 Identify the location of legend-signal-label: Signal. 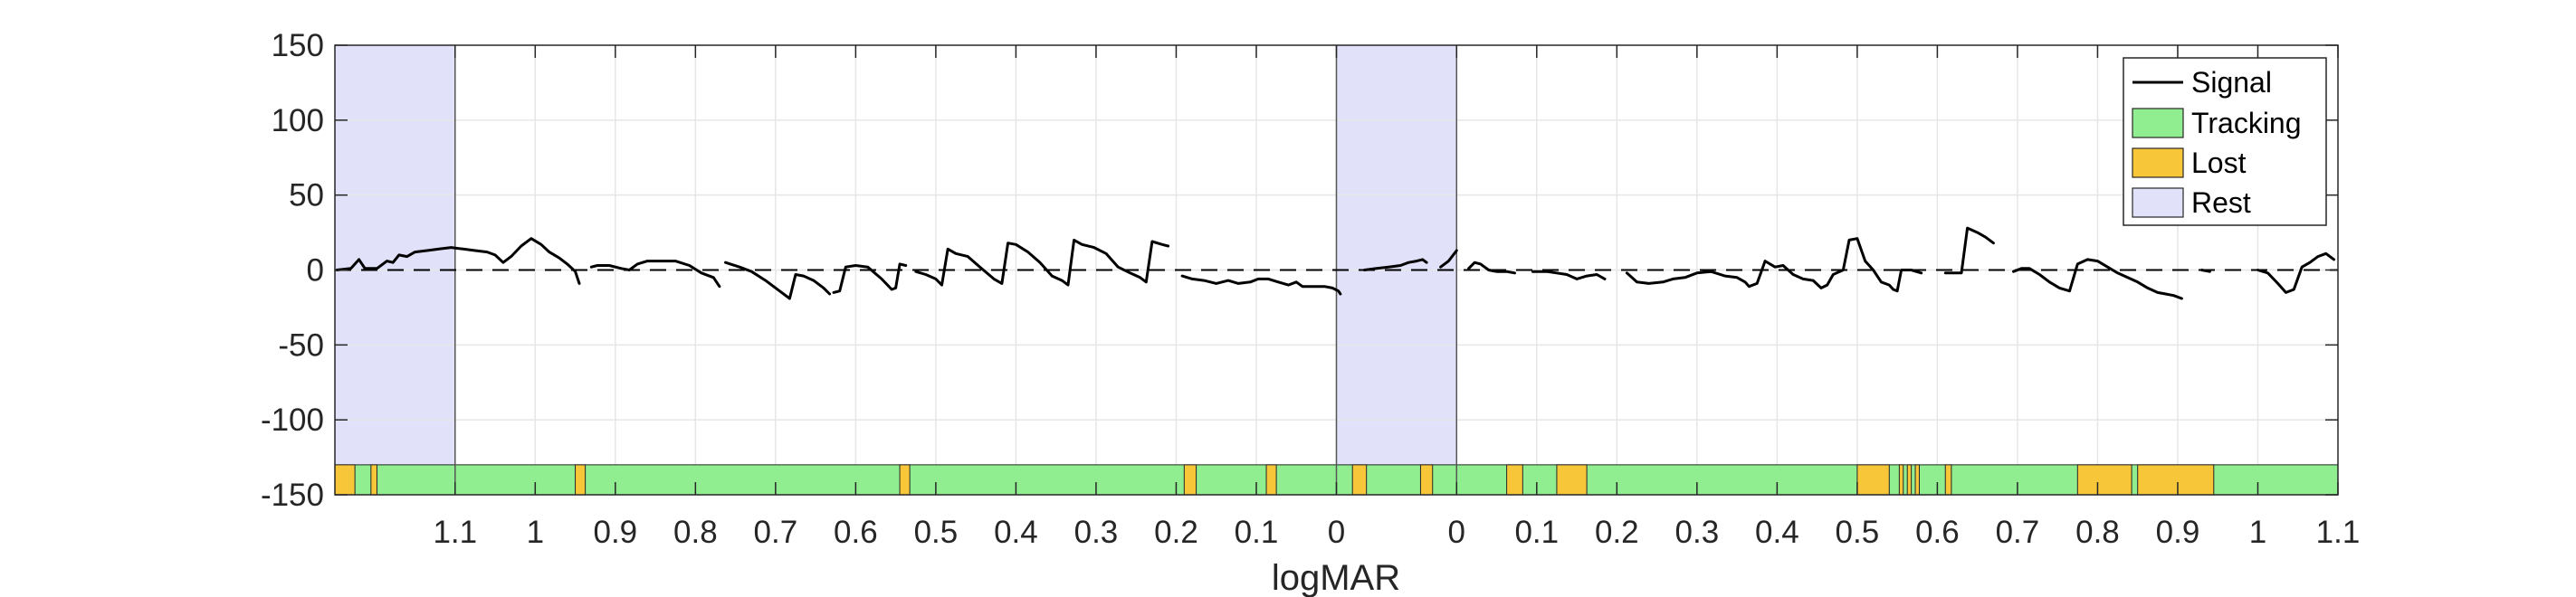
(2232, 82).